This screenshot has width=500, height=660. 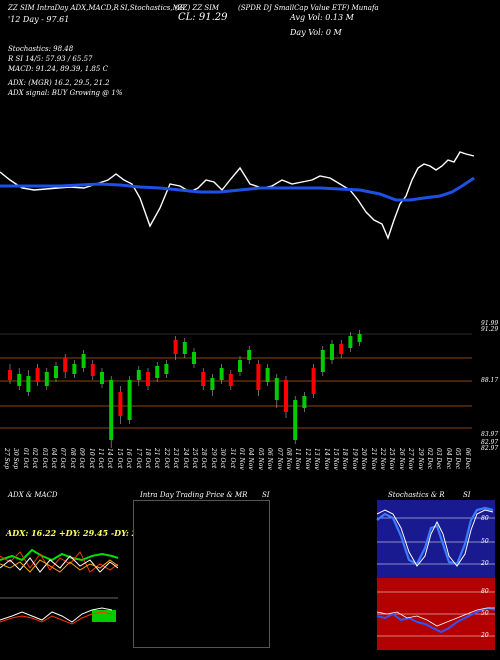 I want to click on header-stat-1: CL: 91.29, so click(x=203, y=17).